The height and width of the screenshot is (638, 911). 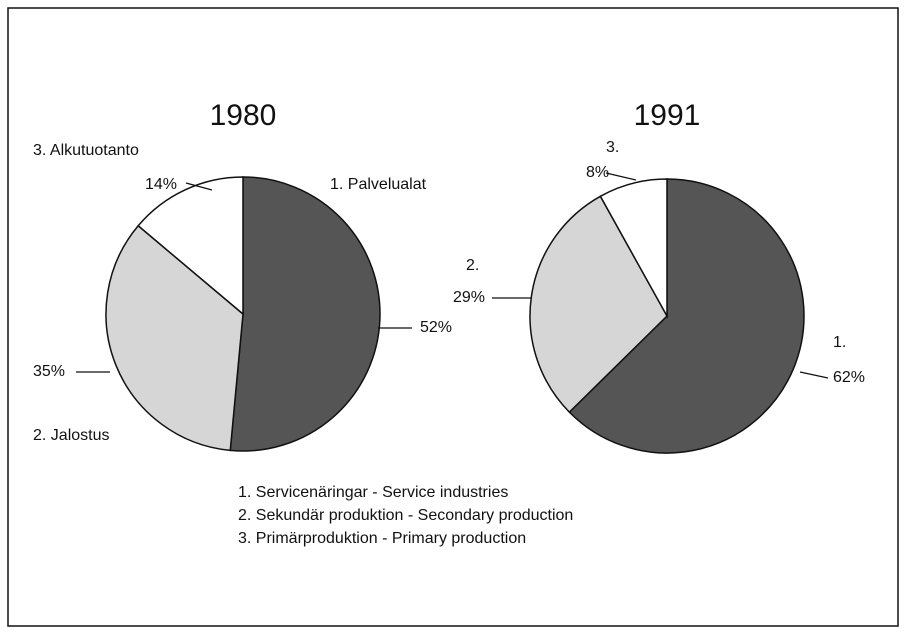 I want to click on value-label: 14%, so click(x=161, y=184).